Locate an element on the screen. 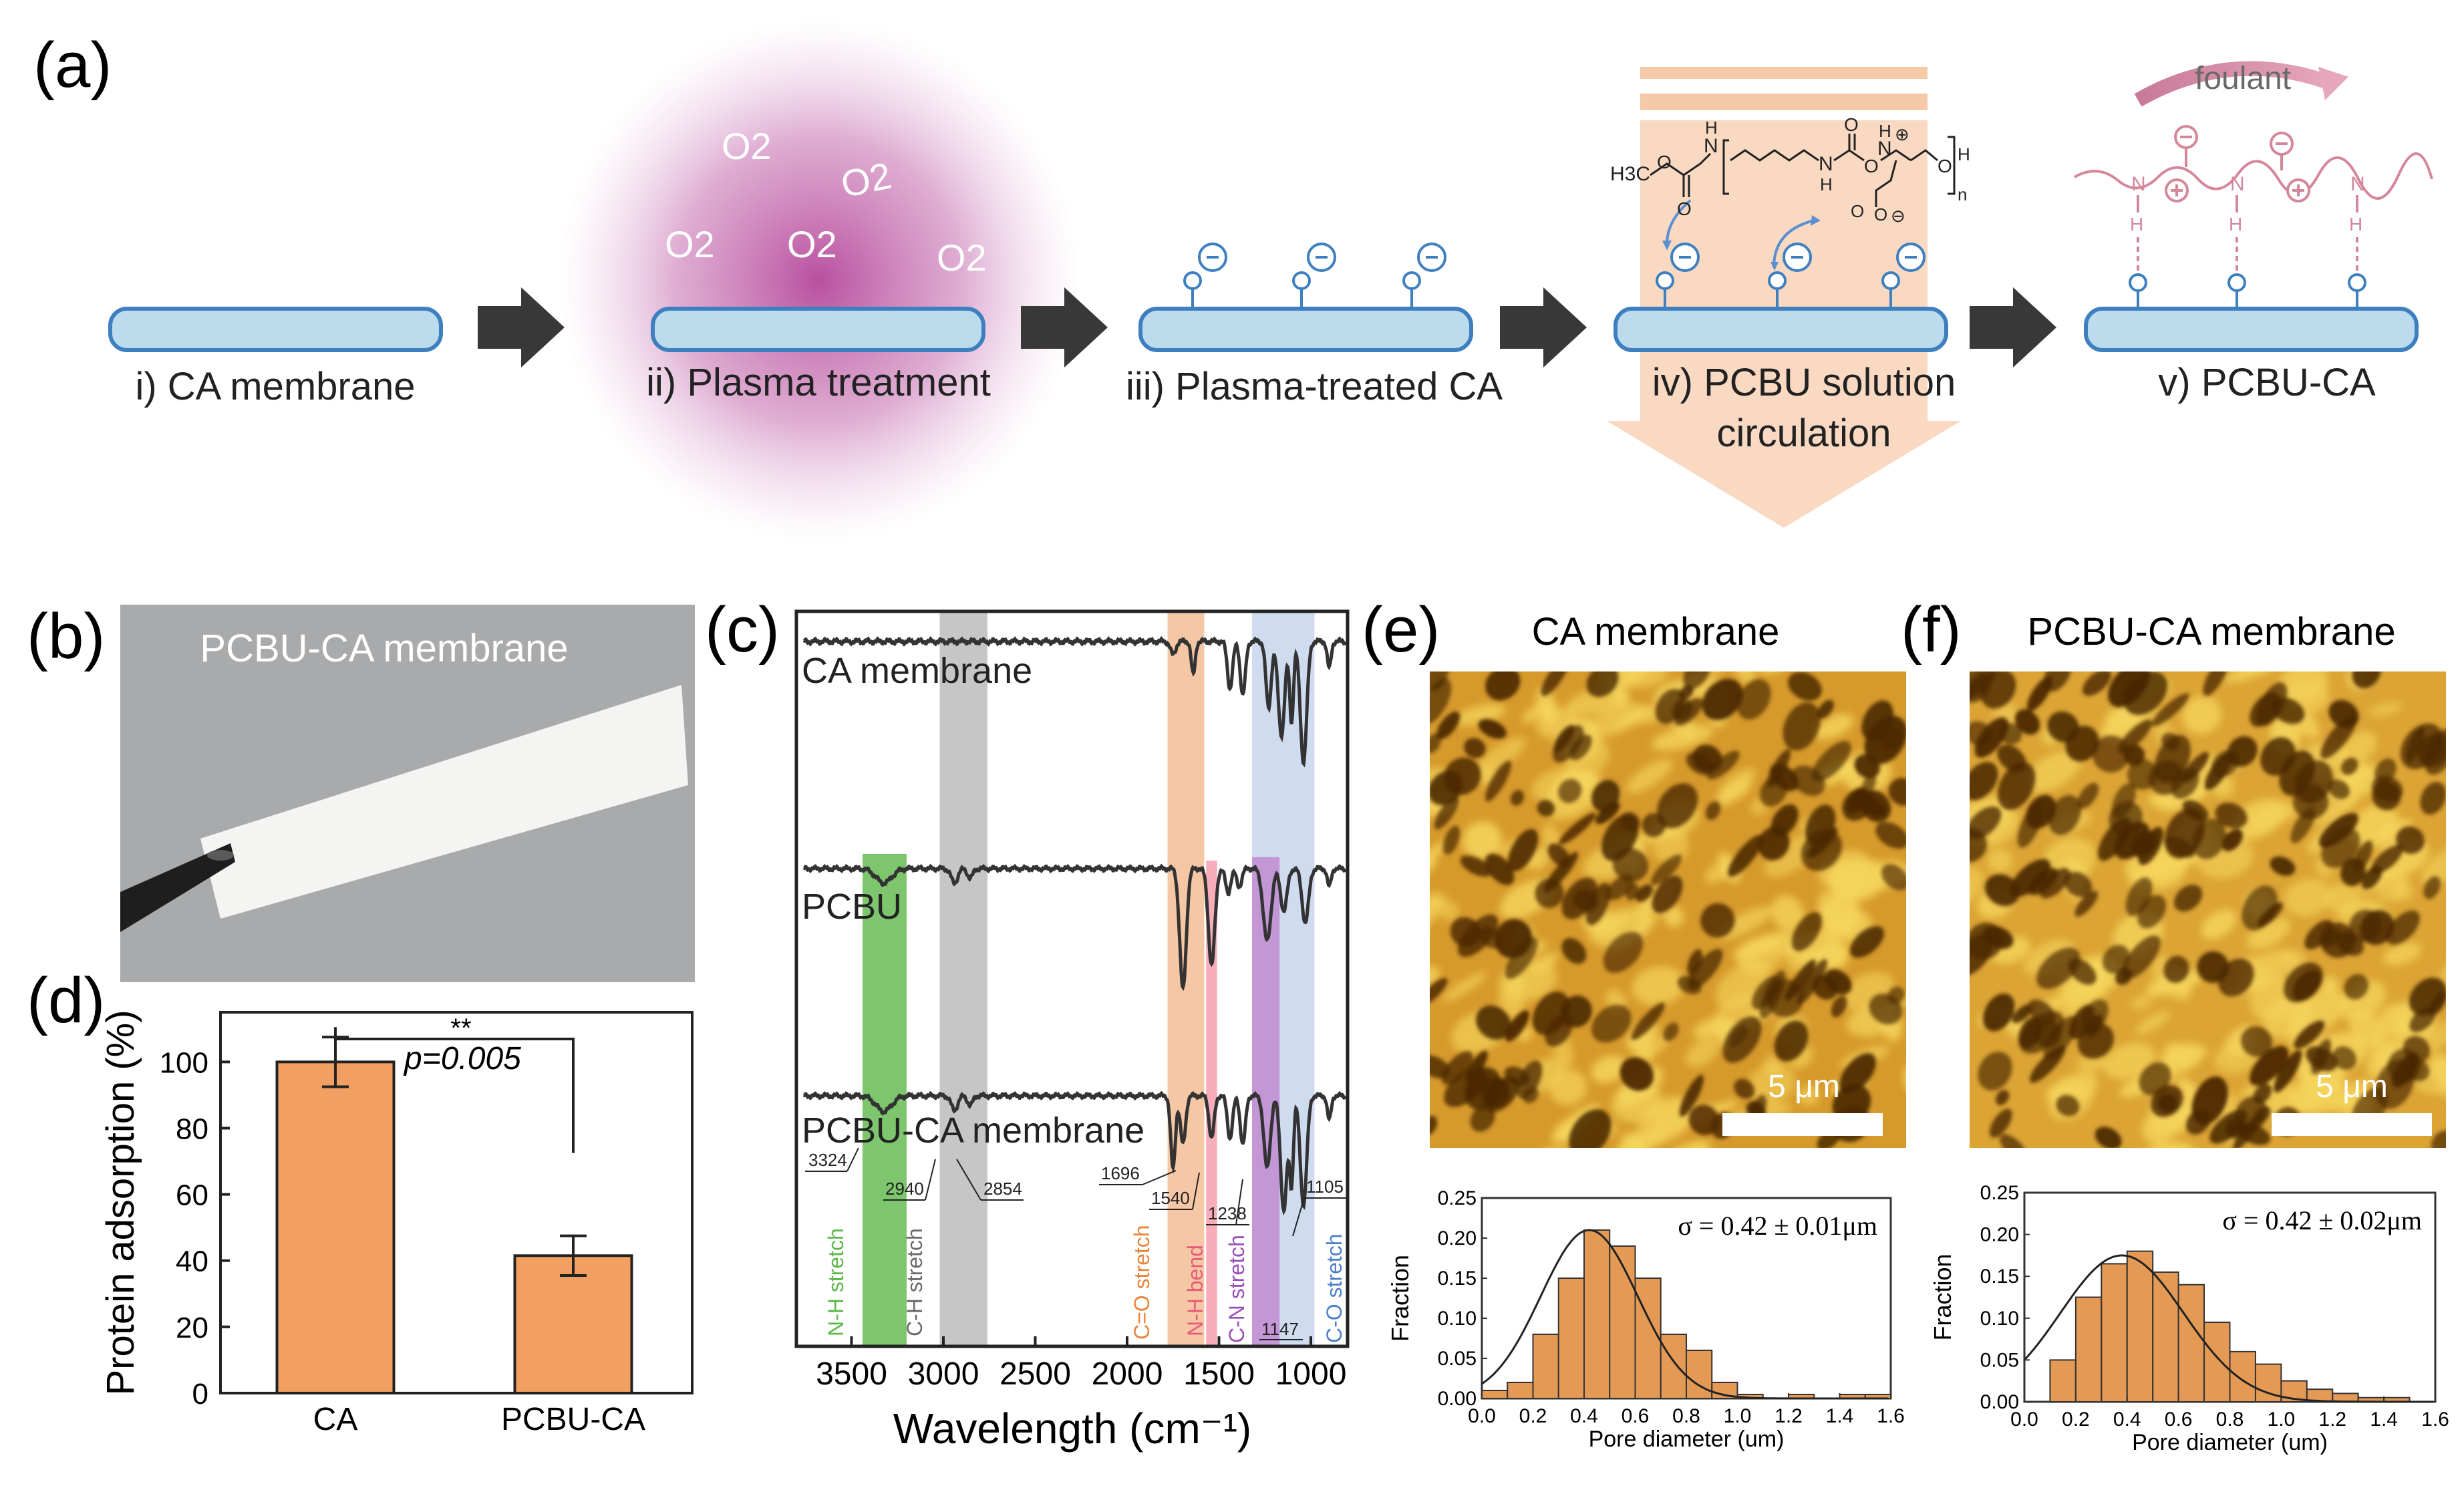  membrane-pcbu-solution is located at coordinates (1780, 329).